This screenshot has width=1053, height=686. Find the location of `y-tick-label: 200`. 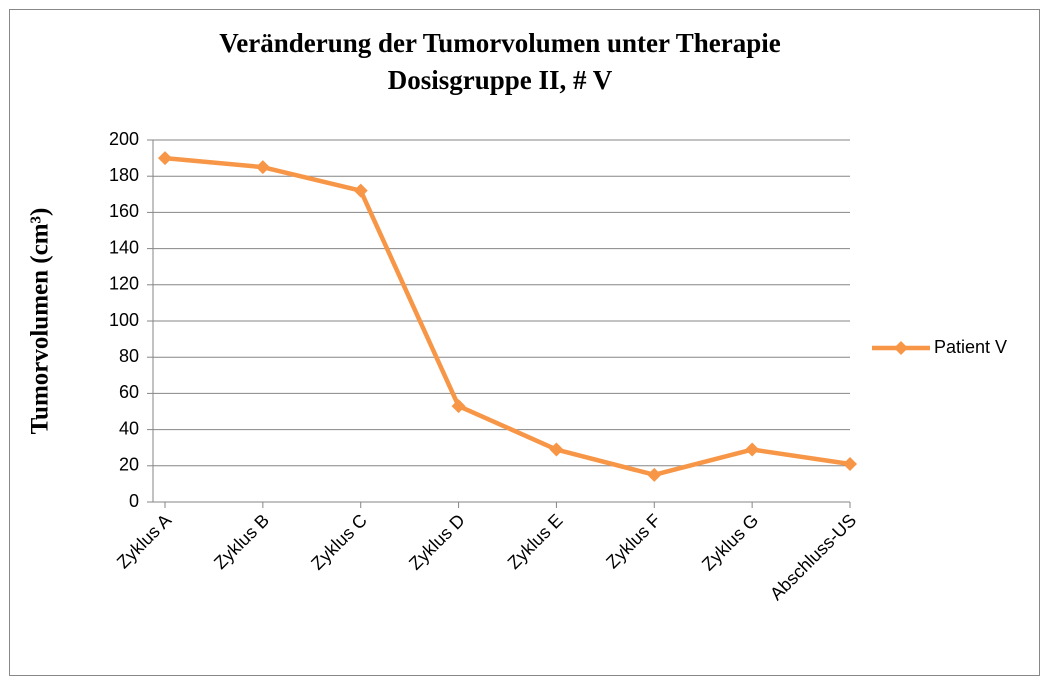

y-tick-label: 200 is located at coordinates (124, 139).